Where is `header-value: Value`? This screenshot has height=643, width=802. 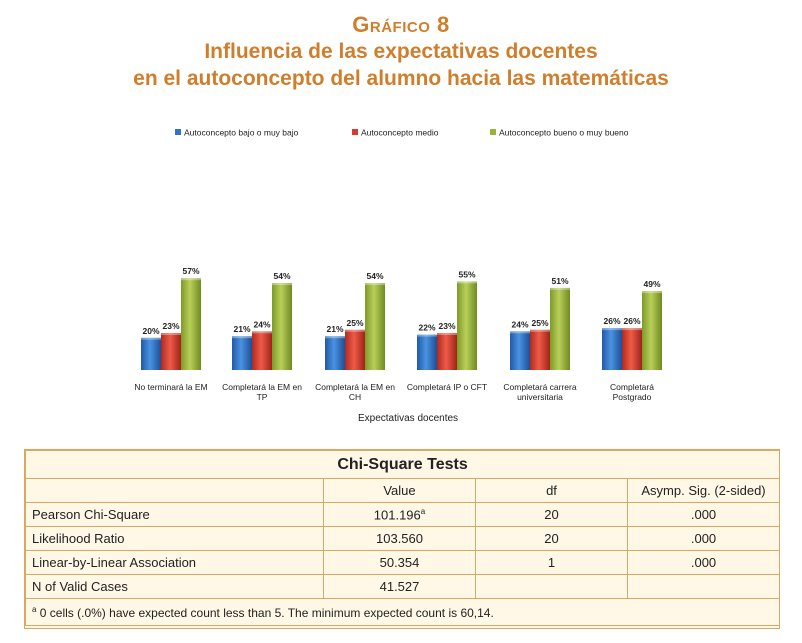
header-value: Value is located at coordinates (399, 490).